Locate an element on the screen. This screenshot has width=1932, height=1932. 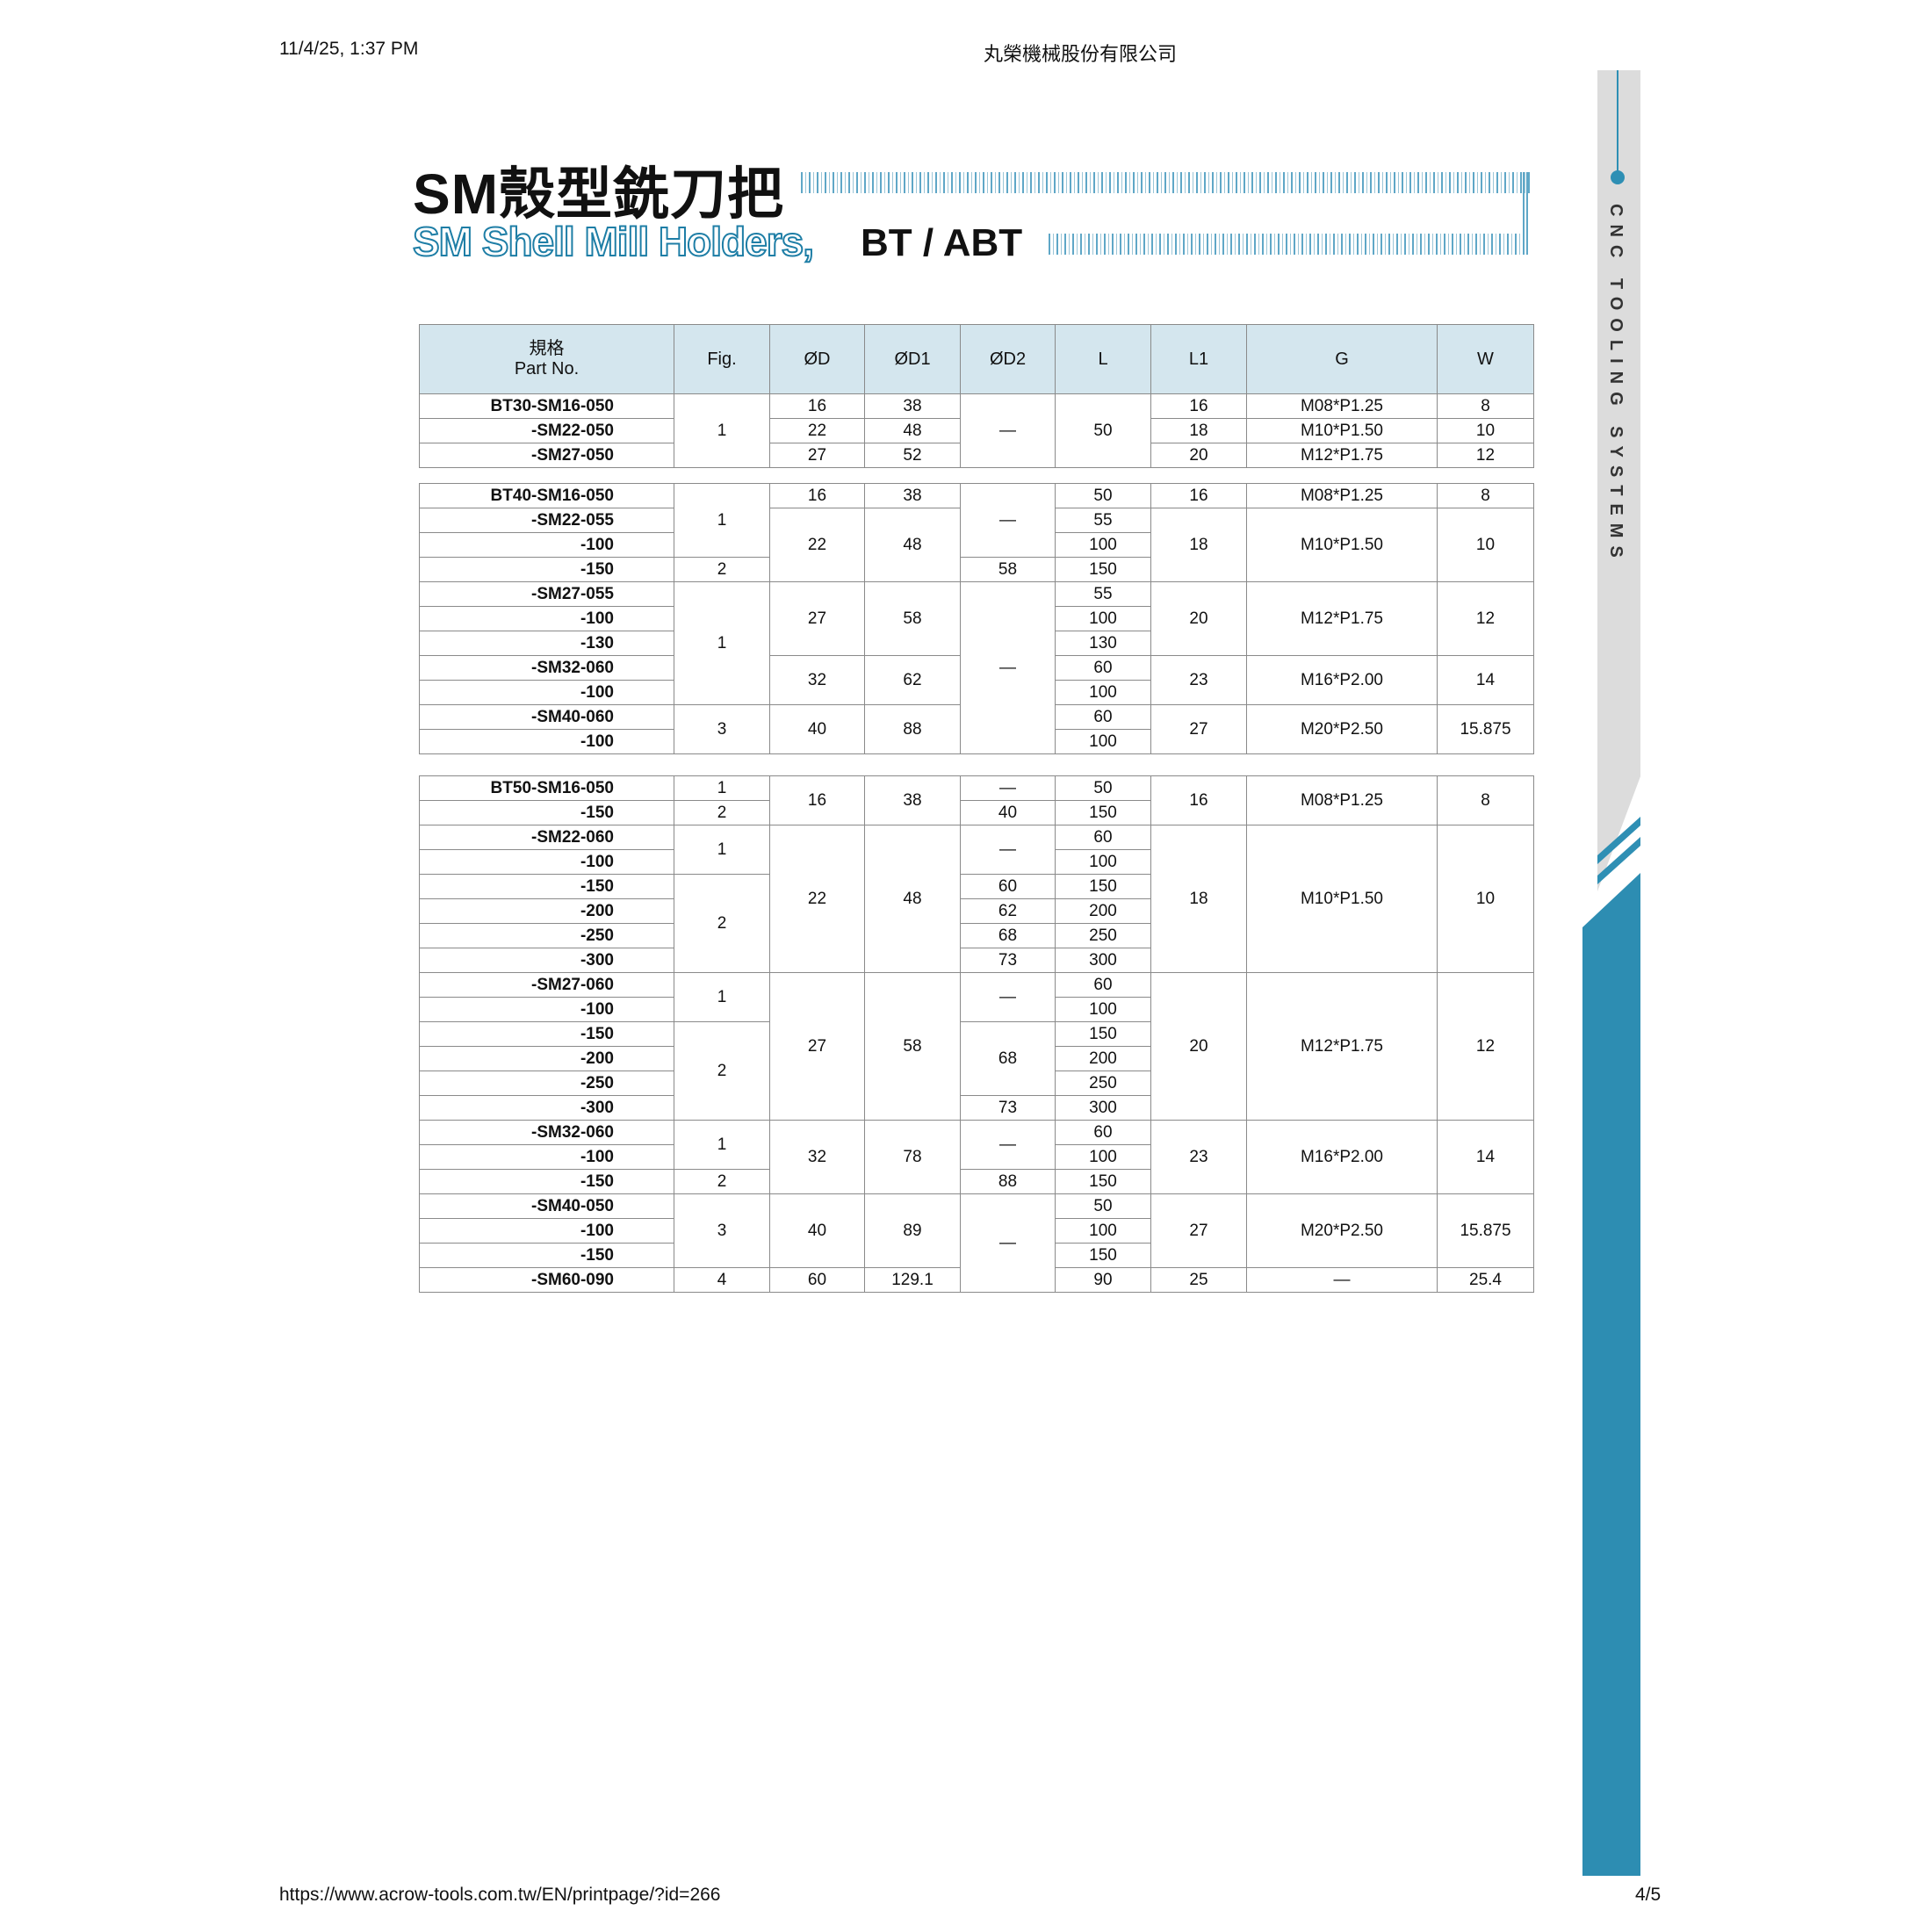
part-number-cell: BT50-SM16-050 is located at coordinates (547, 788).